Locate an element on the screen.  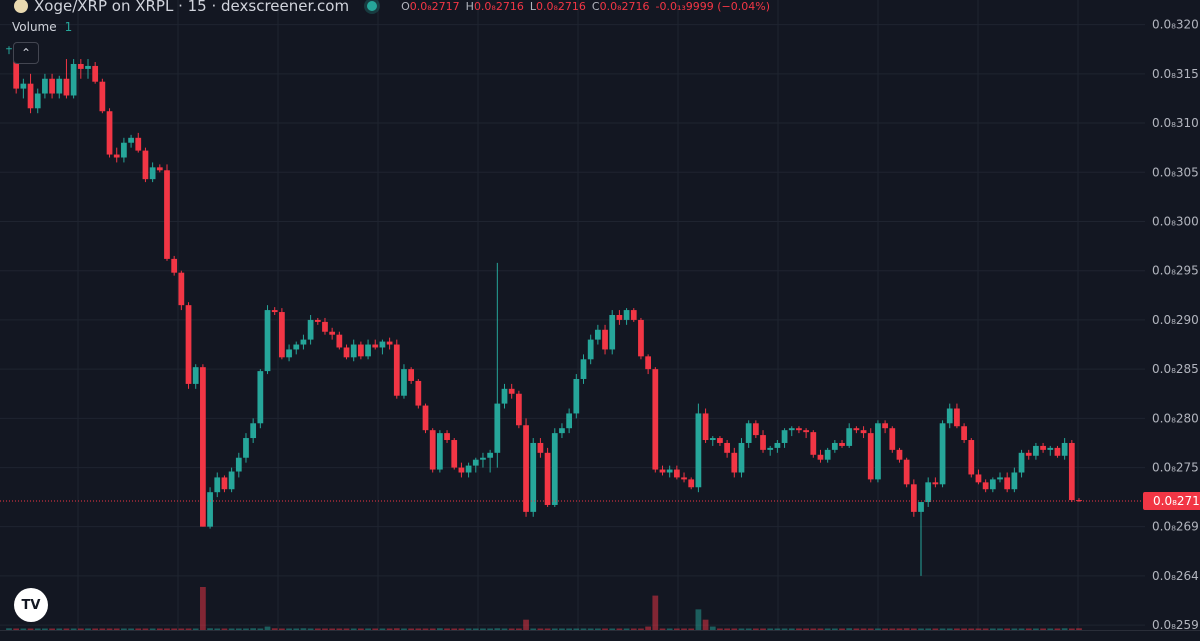
volume-value: 1 is located at coordinates (68, 27).